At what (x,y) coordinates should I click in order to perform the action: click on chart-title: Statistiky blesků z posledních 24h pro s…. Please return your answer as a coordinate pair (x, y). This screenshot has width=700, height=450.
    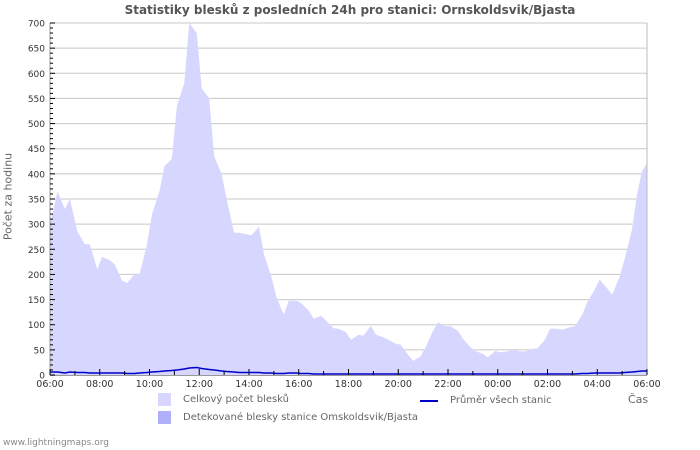
    Looking at the image, I should click on (350, 10).